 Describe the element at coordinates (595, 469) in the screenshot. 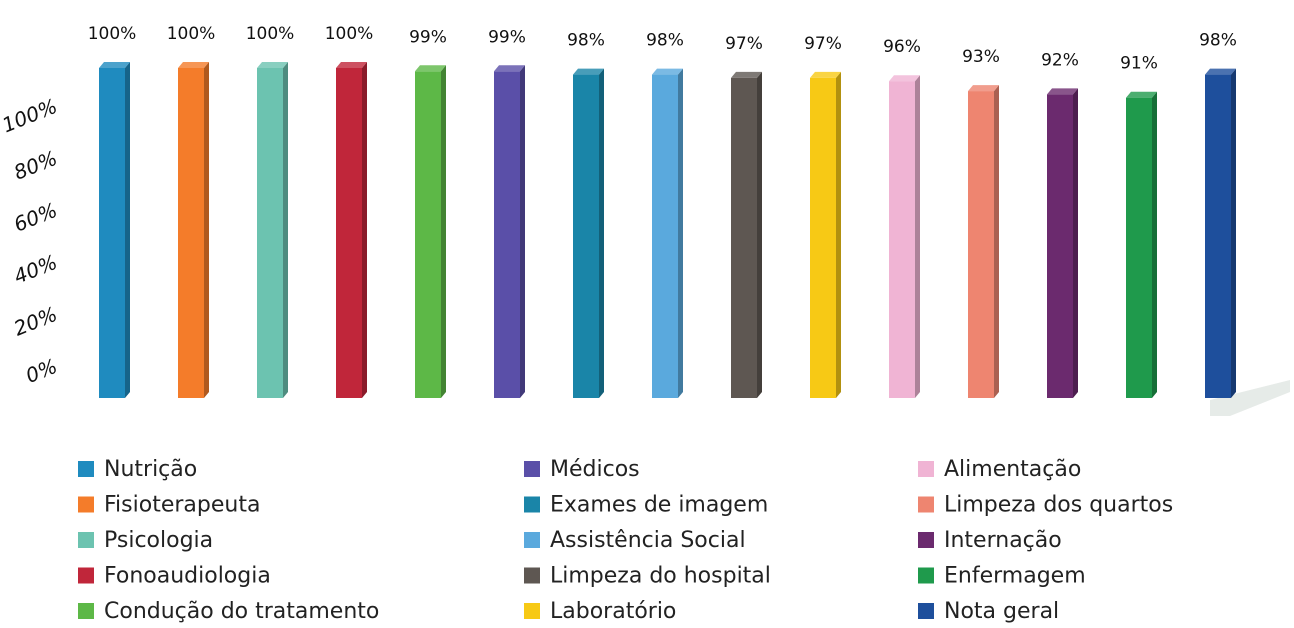

I see `legend-label: Médicos` at that location.